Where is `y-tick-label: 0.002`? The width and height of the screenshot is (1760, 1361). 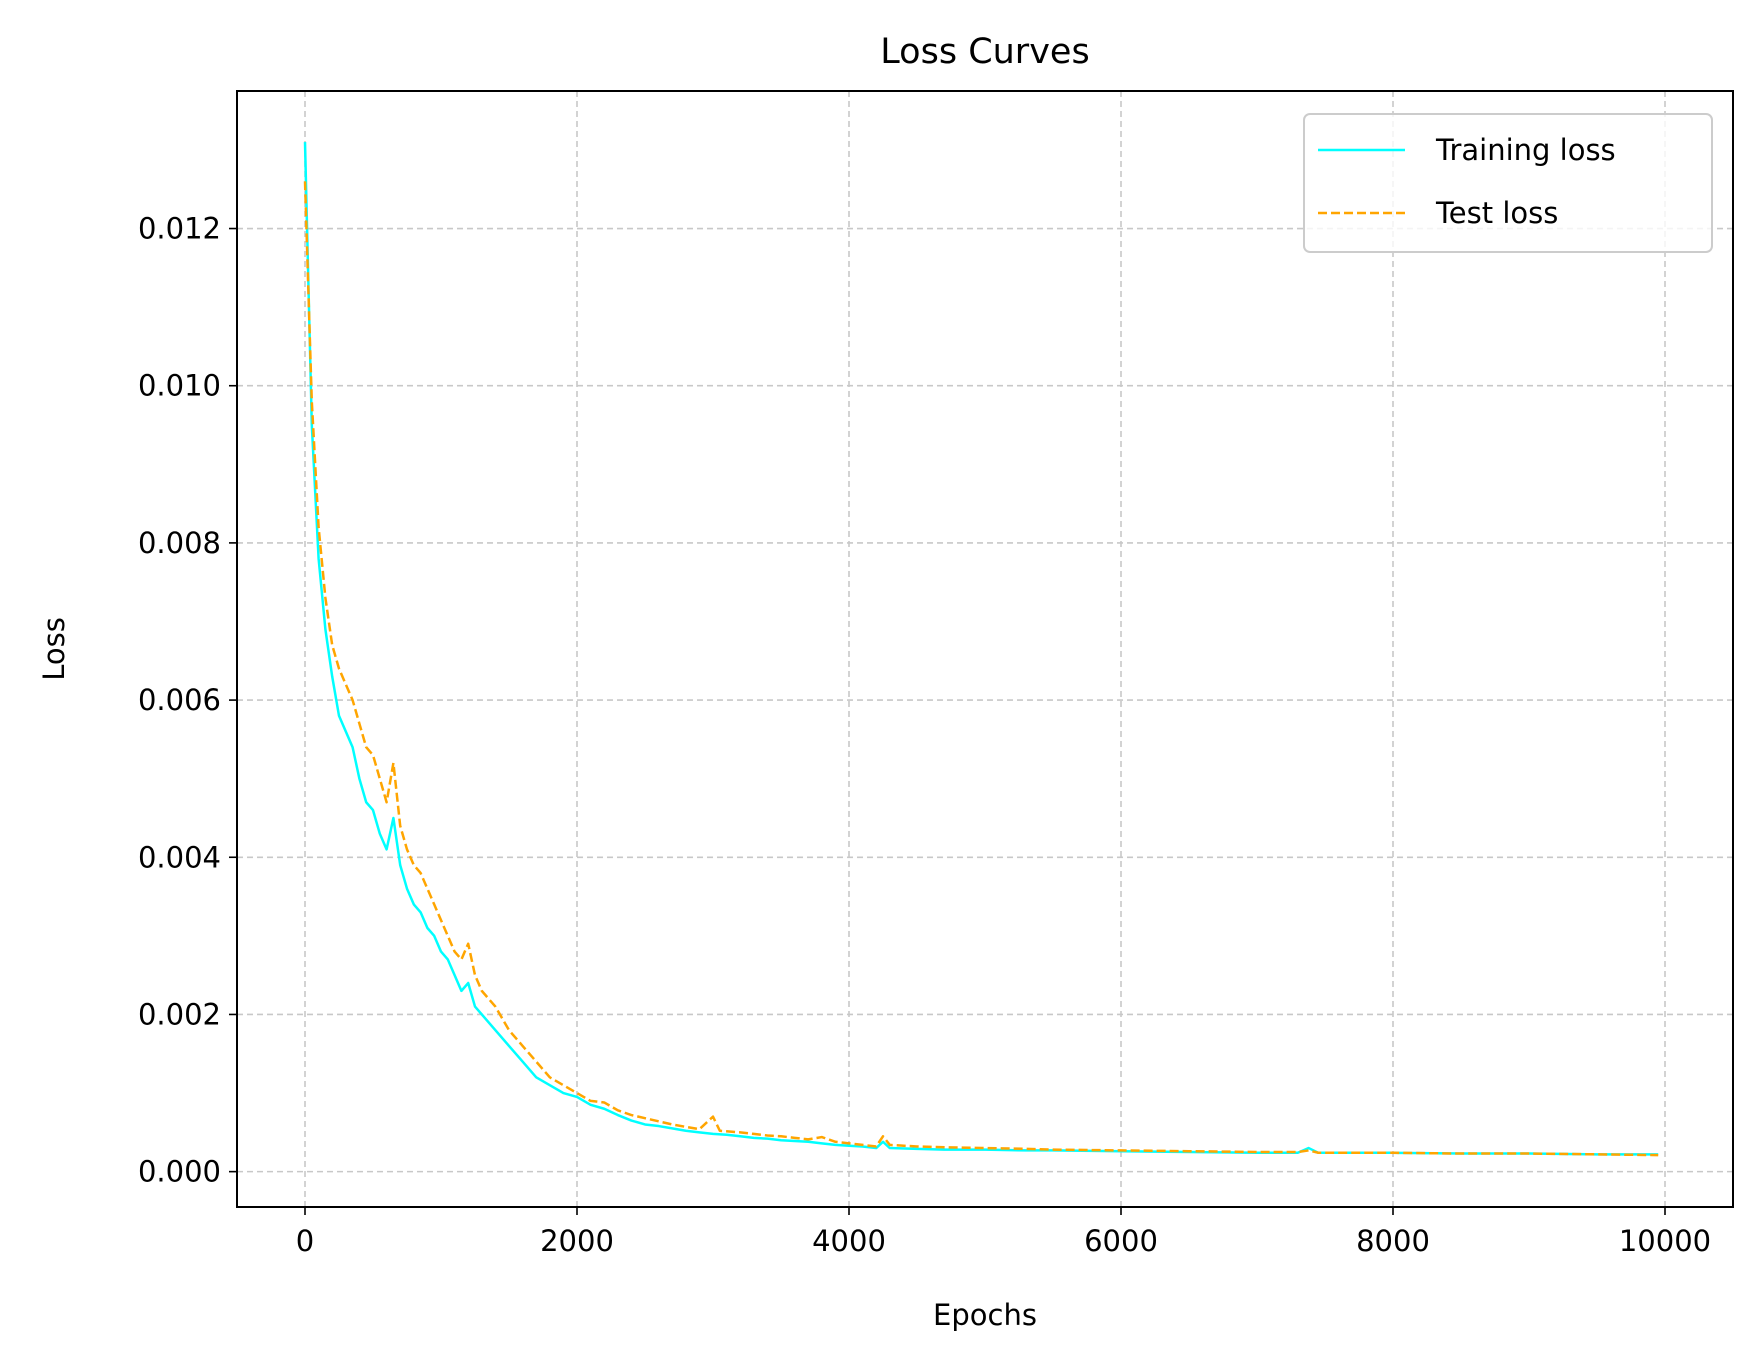
y-tick-label: 0.002 is located at coordinates (179, 1014).